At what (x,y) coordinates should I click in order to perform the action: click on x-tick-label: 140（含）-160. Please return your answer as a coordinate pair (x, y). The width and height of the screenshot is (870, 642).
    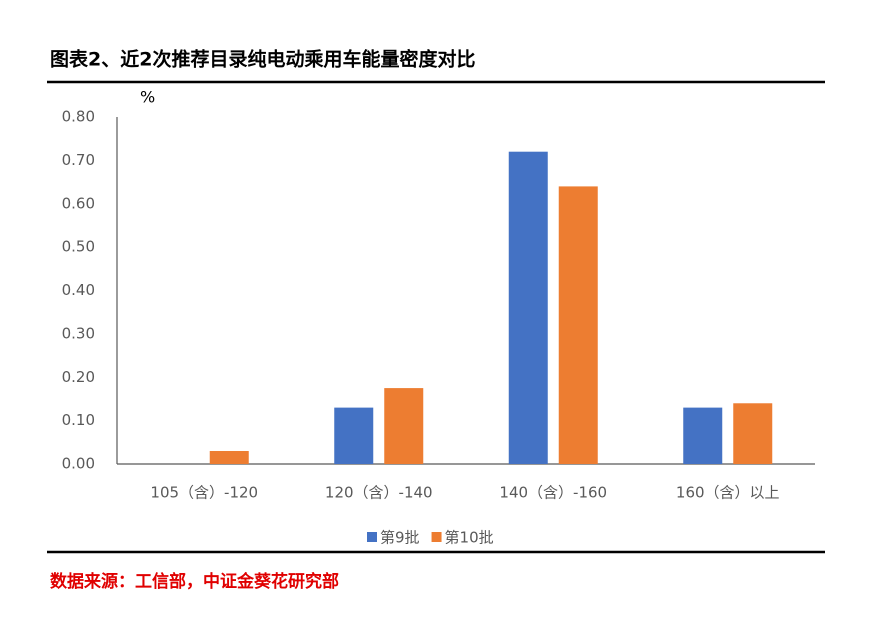
    Looking at the image, I should click on (553, 493).